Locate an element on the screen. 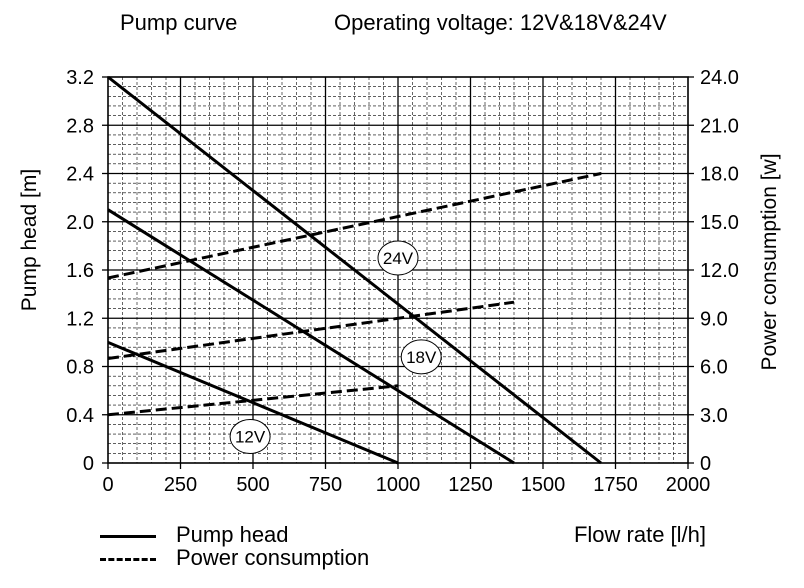 This screenshot has height=588, width=804. legend-power-consumption: Power consumption is located at coordinates (234, 558).